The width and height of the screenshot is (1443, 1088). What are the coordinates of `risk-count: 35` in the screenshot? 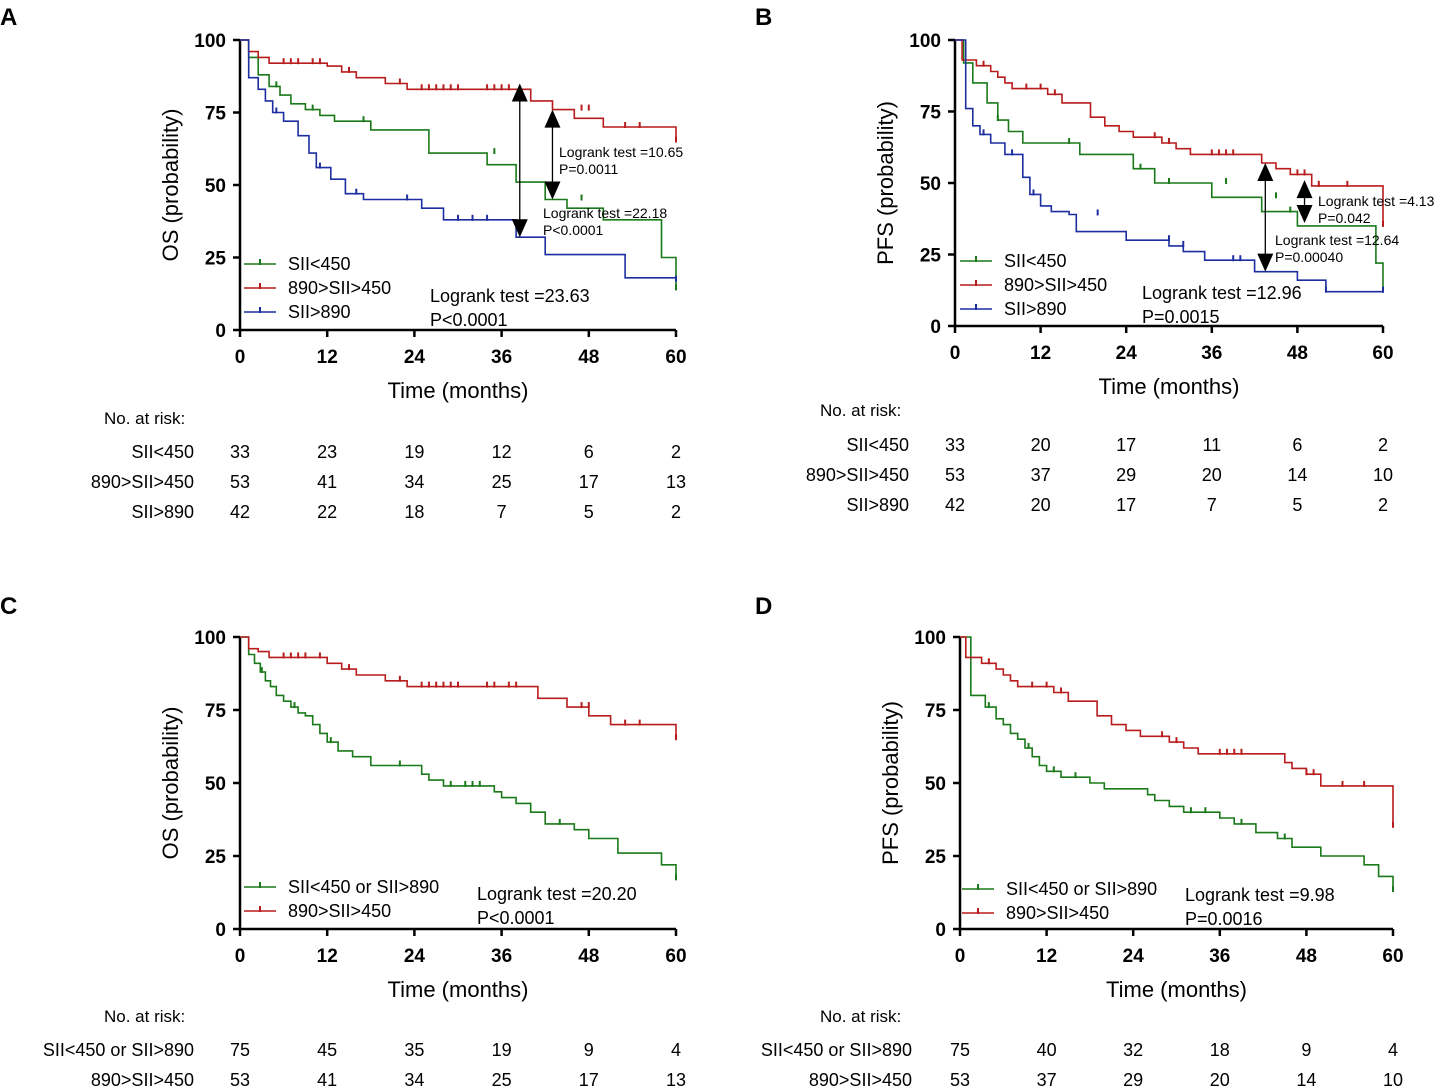 It's located at (414, 1050).